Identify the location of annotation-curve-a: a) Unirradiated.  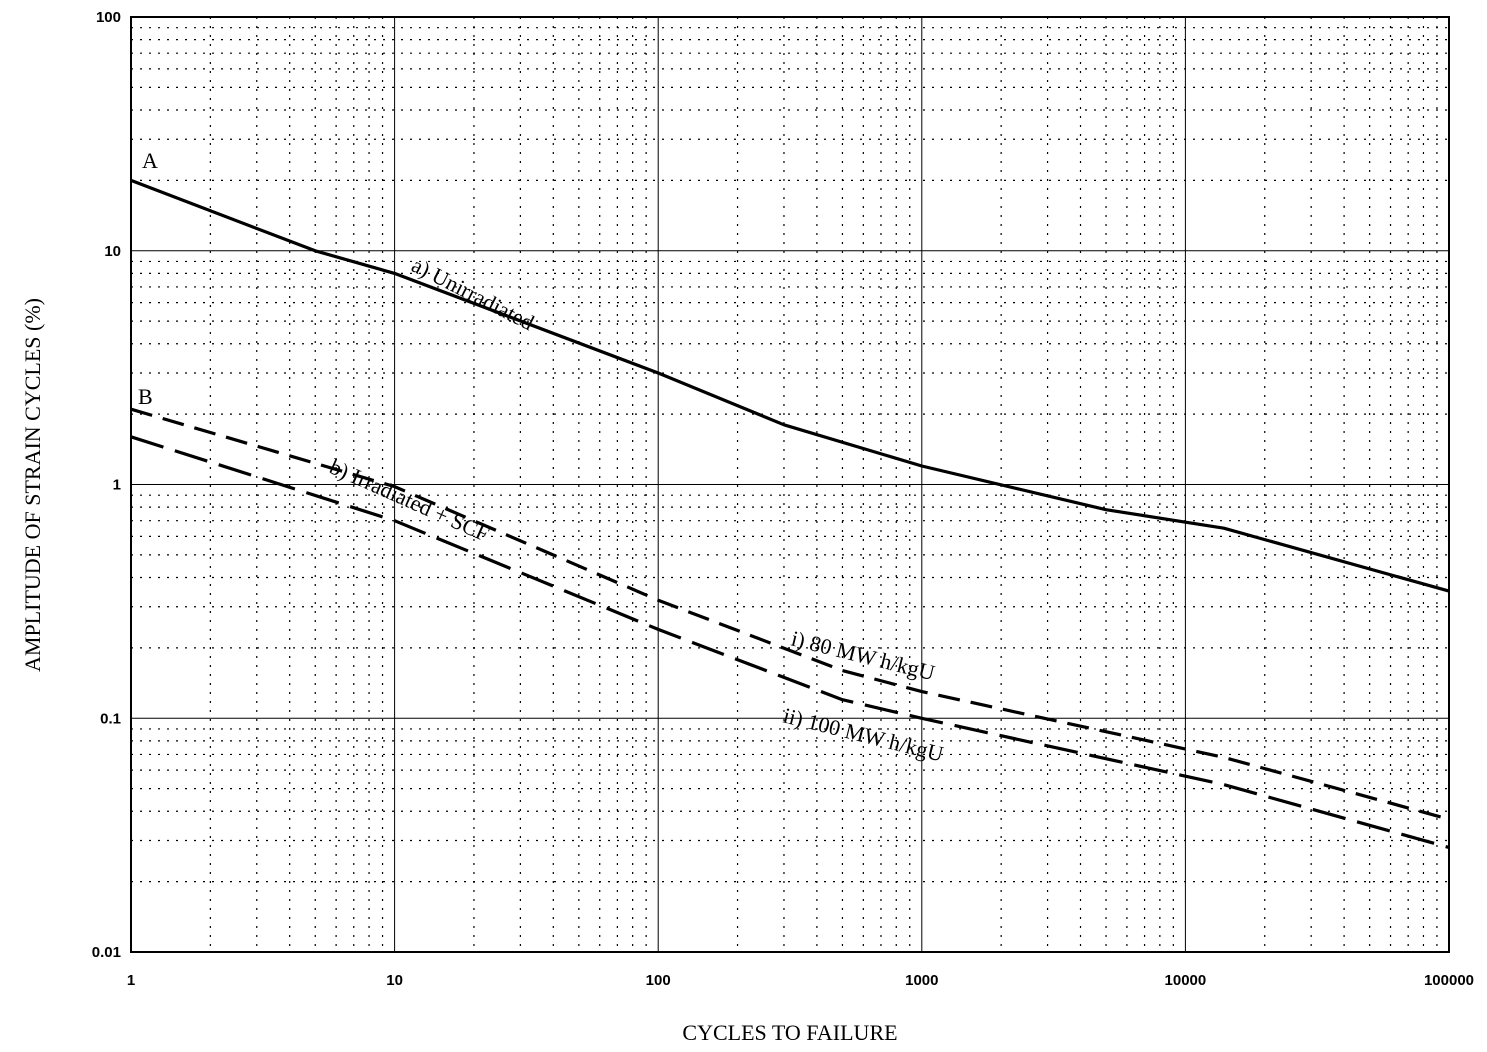
(473, 293).